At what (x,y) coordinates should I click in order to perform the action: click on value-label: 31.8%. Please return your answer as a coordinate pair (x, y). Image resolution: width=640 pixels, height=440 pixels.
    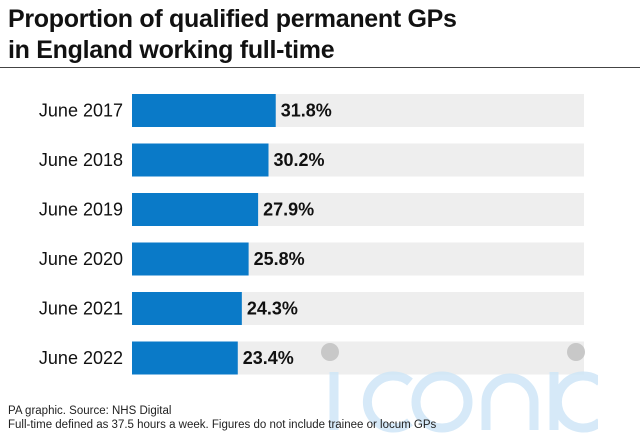
    Looking at the image, I should click on (306, 111).